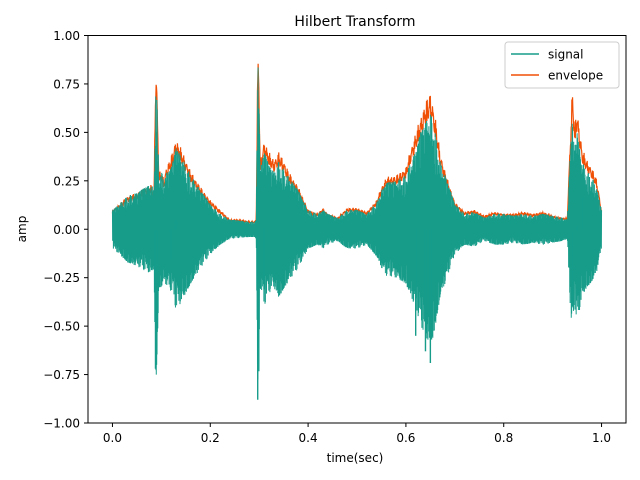  I want to click on x-axis-label: time(sec), so click(355, 458).